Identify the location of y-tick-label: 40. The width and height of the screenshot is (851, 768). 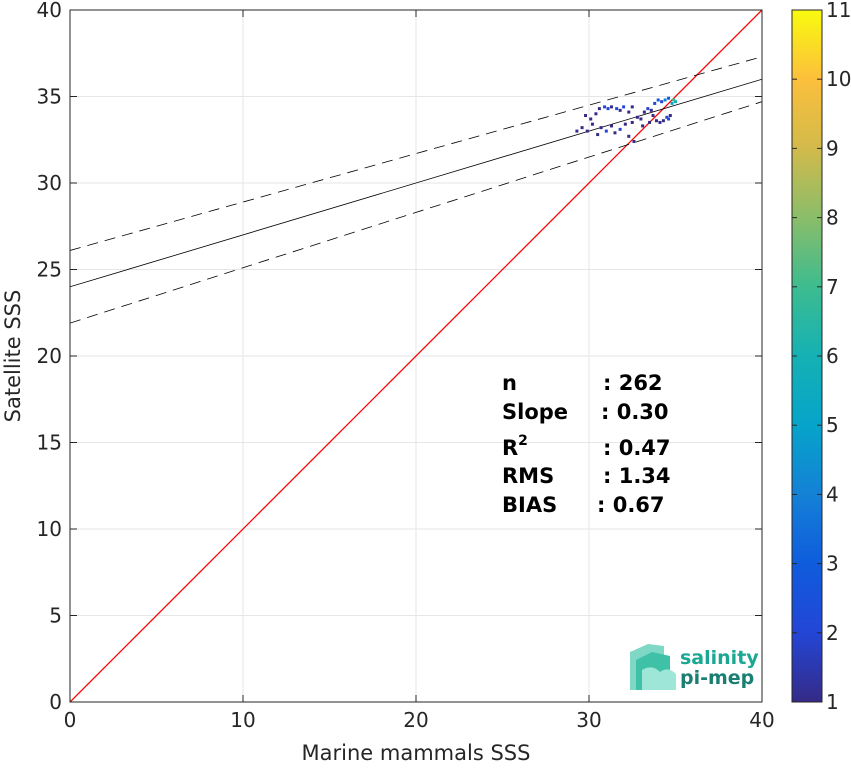
(49, 11).